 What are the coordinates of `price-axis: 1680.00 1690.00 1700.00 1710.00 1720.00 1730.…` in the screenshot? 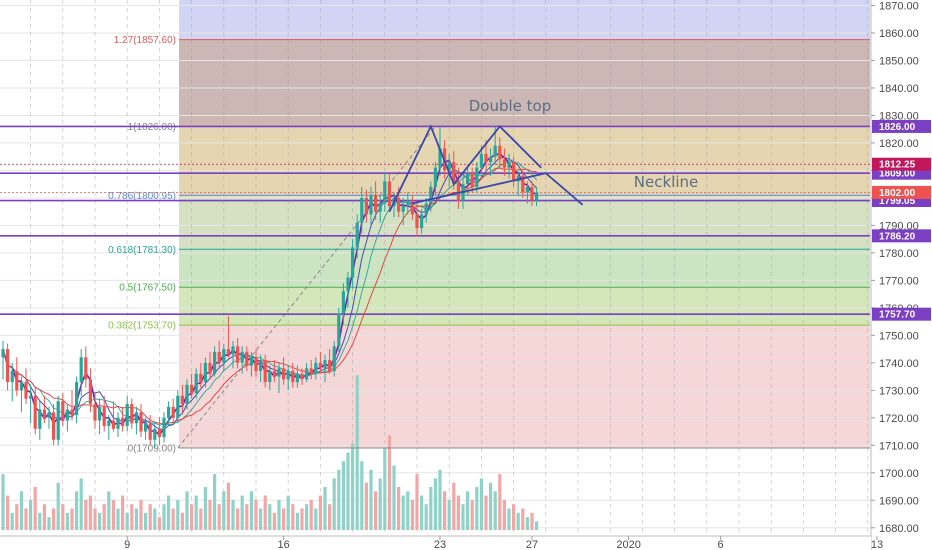 It's located at (901, 275).